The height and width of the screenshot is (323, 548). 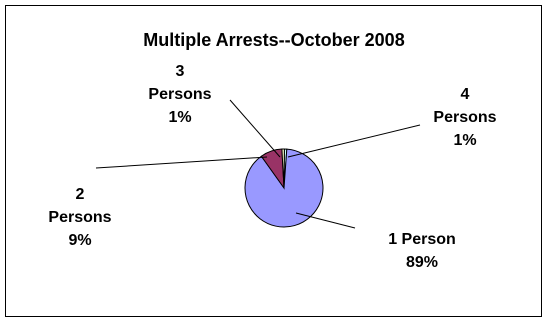 What do you see at coordinates (80, 240) in the screenshot?
I see `slice-label-line: 9%` at bounding box center [80, 240].